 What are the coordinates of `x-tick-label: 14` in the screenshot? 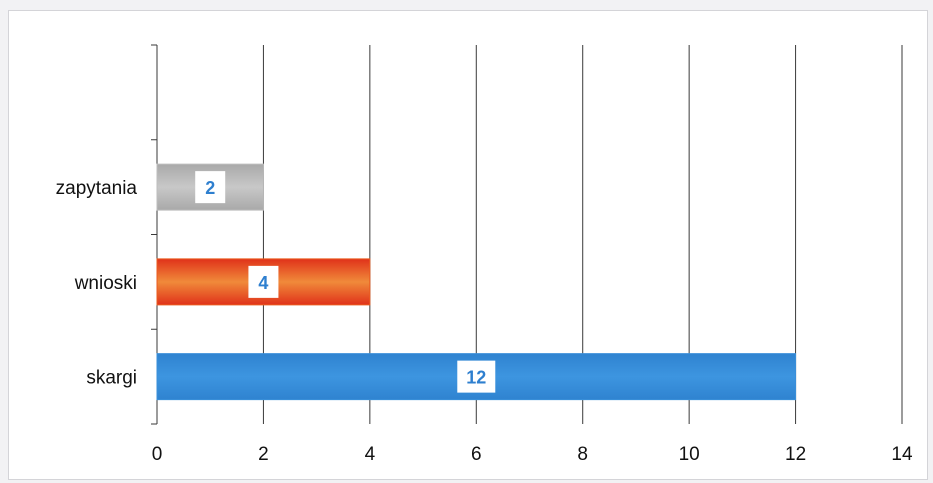 It's located at (902, 454).